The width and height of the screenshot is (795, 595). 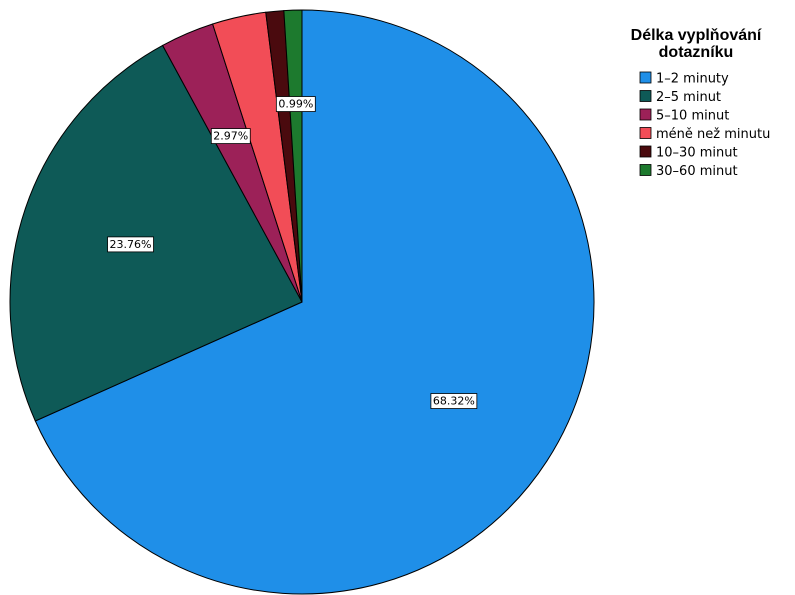 I want to click on legend-label: 30–60 minut, so click(x=697, y=171).